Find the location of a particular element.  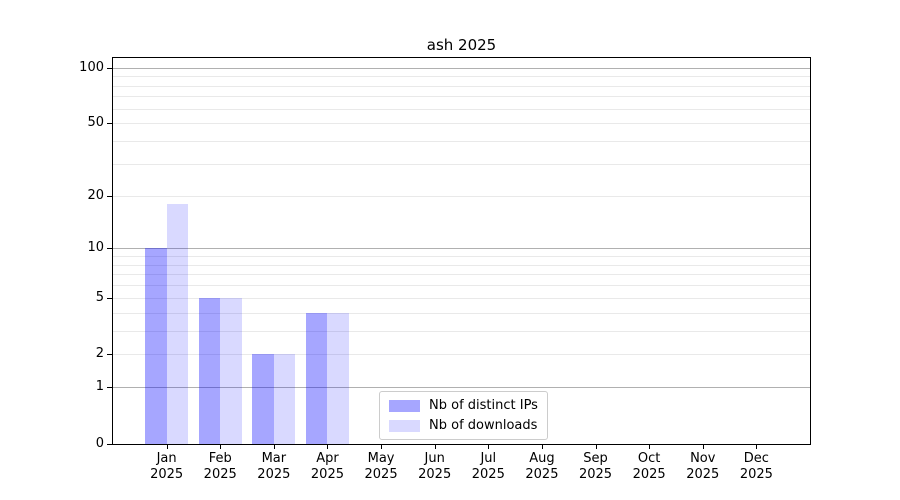

x-tick-mark-mar is located at coordinates (274, 447).